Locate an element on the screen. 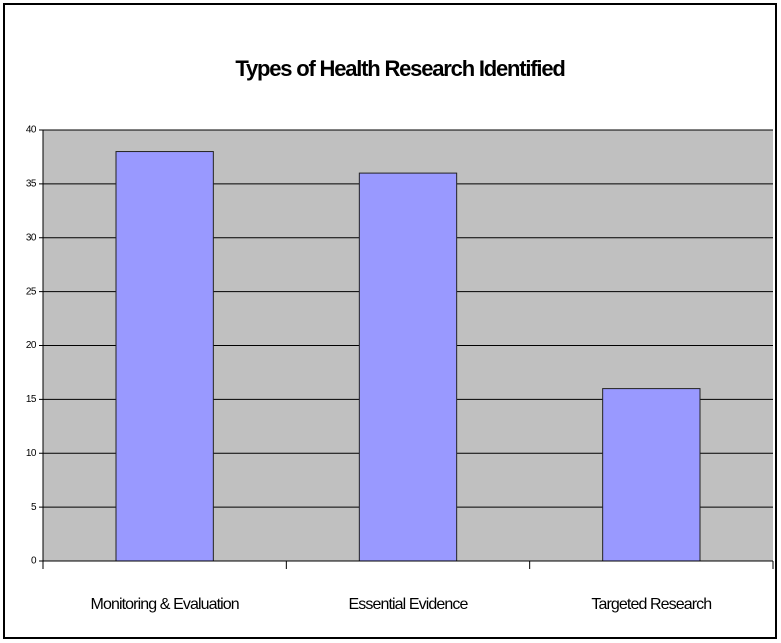 The width and height of the screenshot is (781, 643). y-tick-label: 10 is located at coordinates (31, 453).